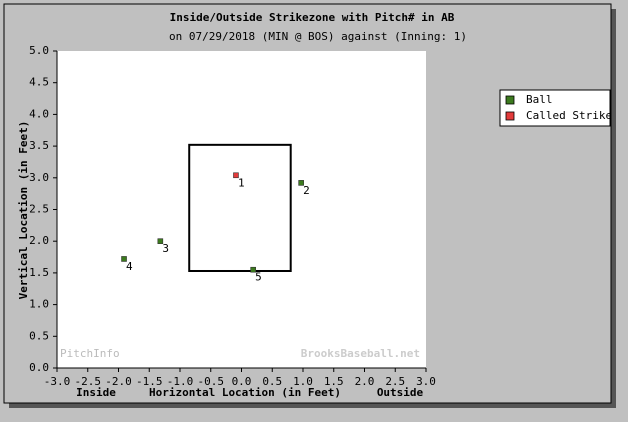 This screenshot has width=628, height=422. Describe the element at coordinates (211, 381) in the screenshot. I see `x-tick-label: -0.5` at that location.